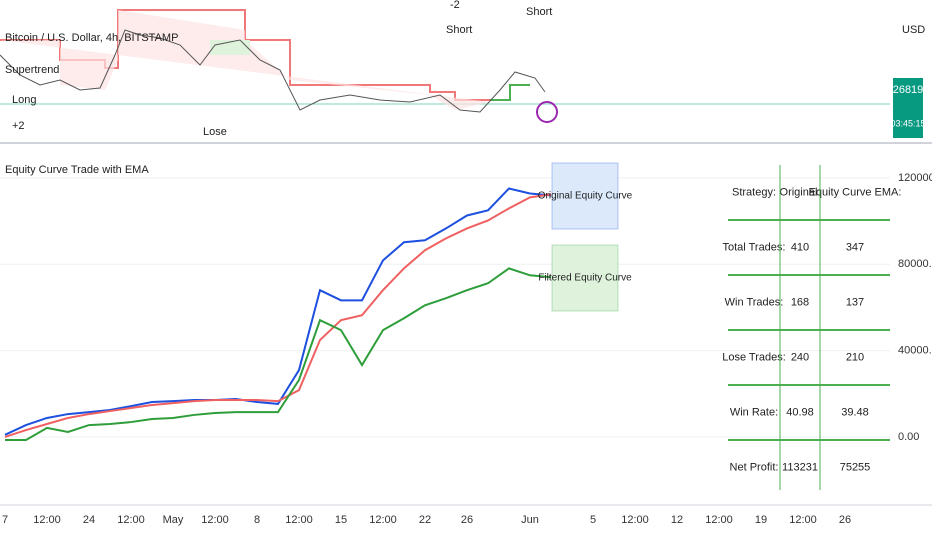 The height and width of the screenshot is (550, 932). What do you see at coordinates (173, 520) in the screenshot?
I see `x-tick-label: May` at bounding box center [173, 520].